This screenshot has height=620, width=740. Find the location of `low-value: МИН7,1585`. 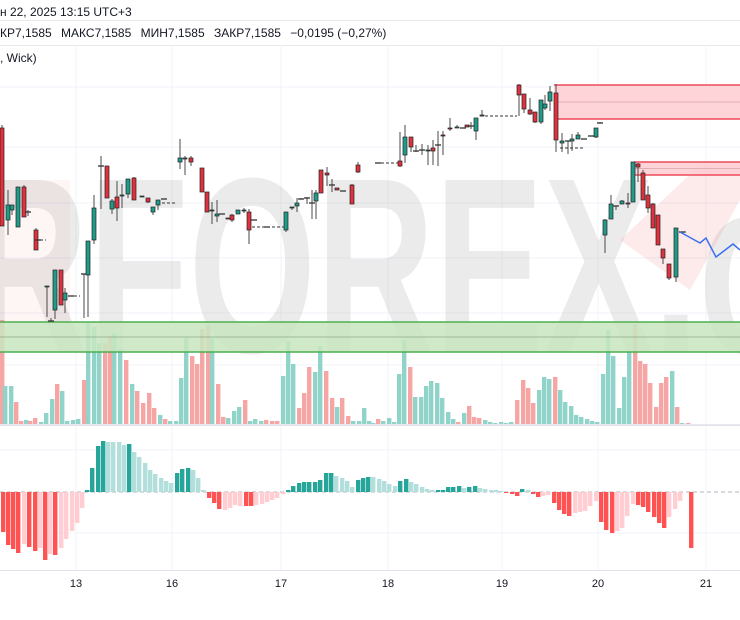

low-value: МИН7,1585 is located at coordinates (172, 33).